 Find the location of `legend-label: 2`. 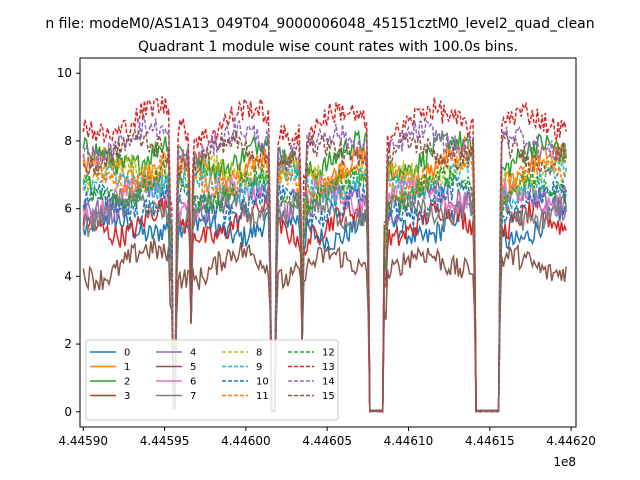

legend-label: 2 is located at coordinates (127, 382).